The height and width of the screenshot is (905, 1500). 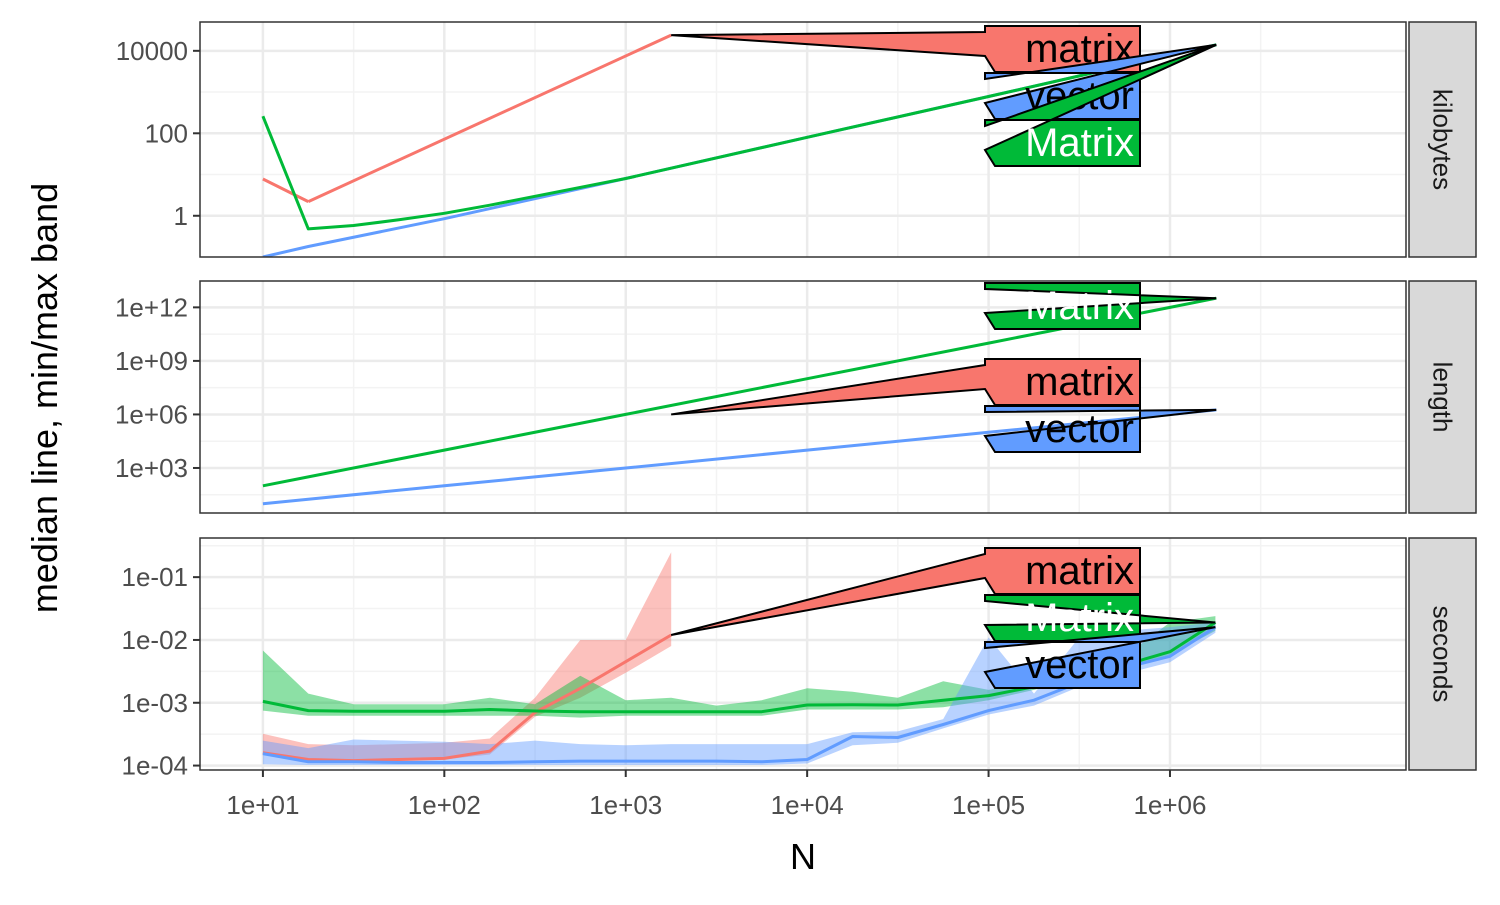 What do you see at coordinates (905, 591) in the screenshot?
I see `direct-label-matrix-2: matrix` at bounding box center [905, 591].